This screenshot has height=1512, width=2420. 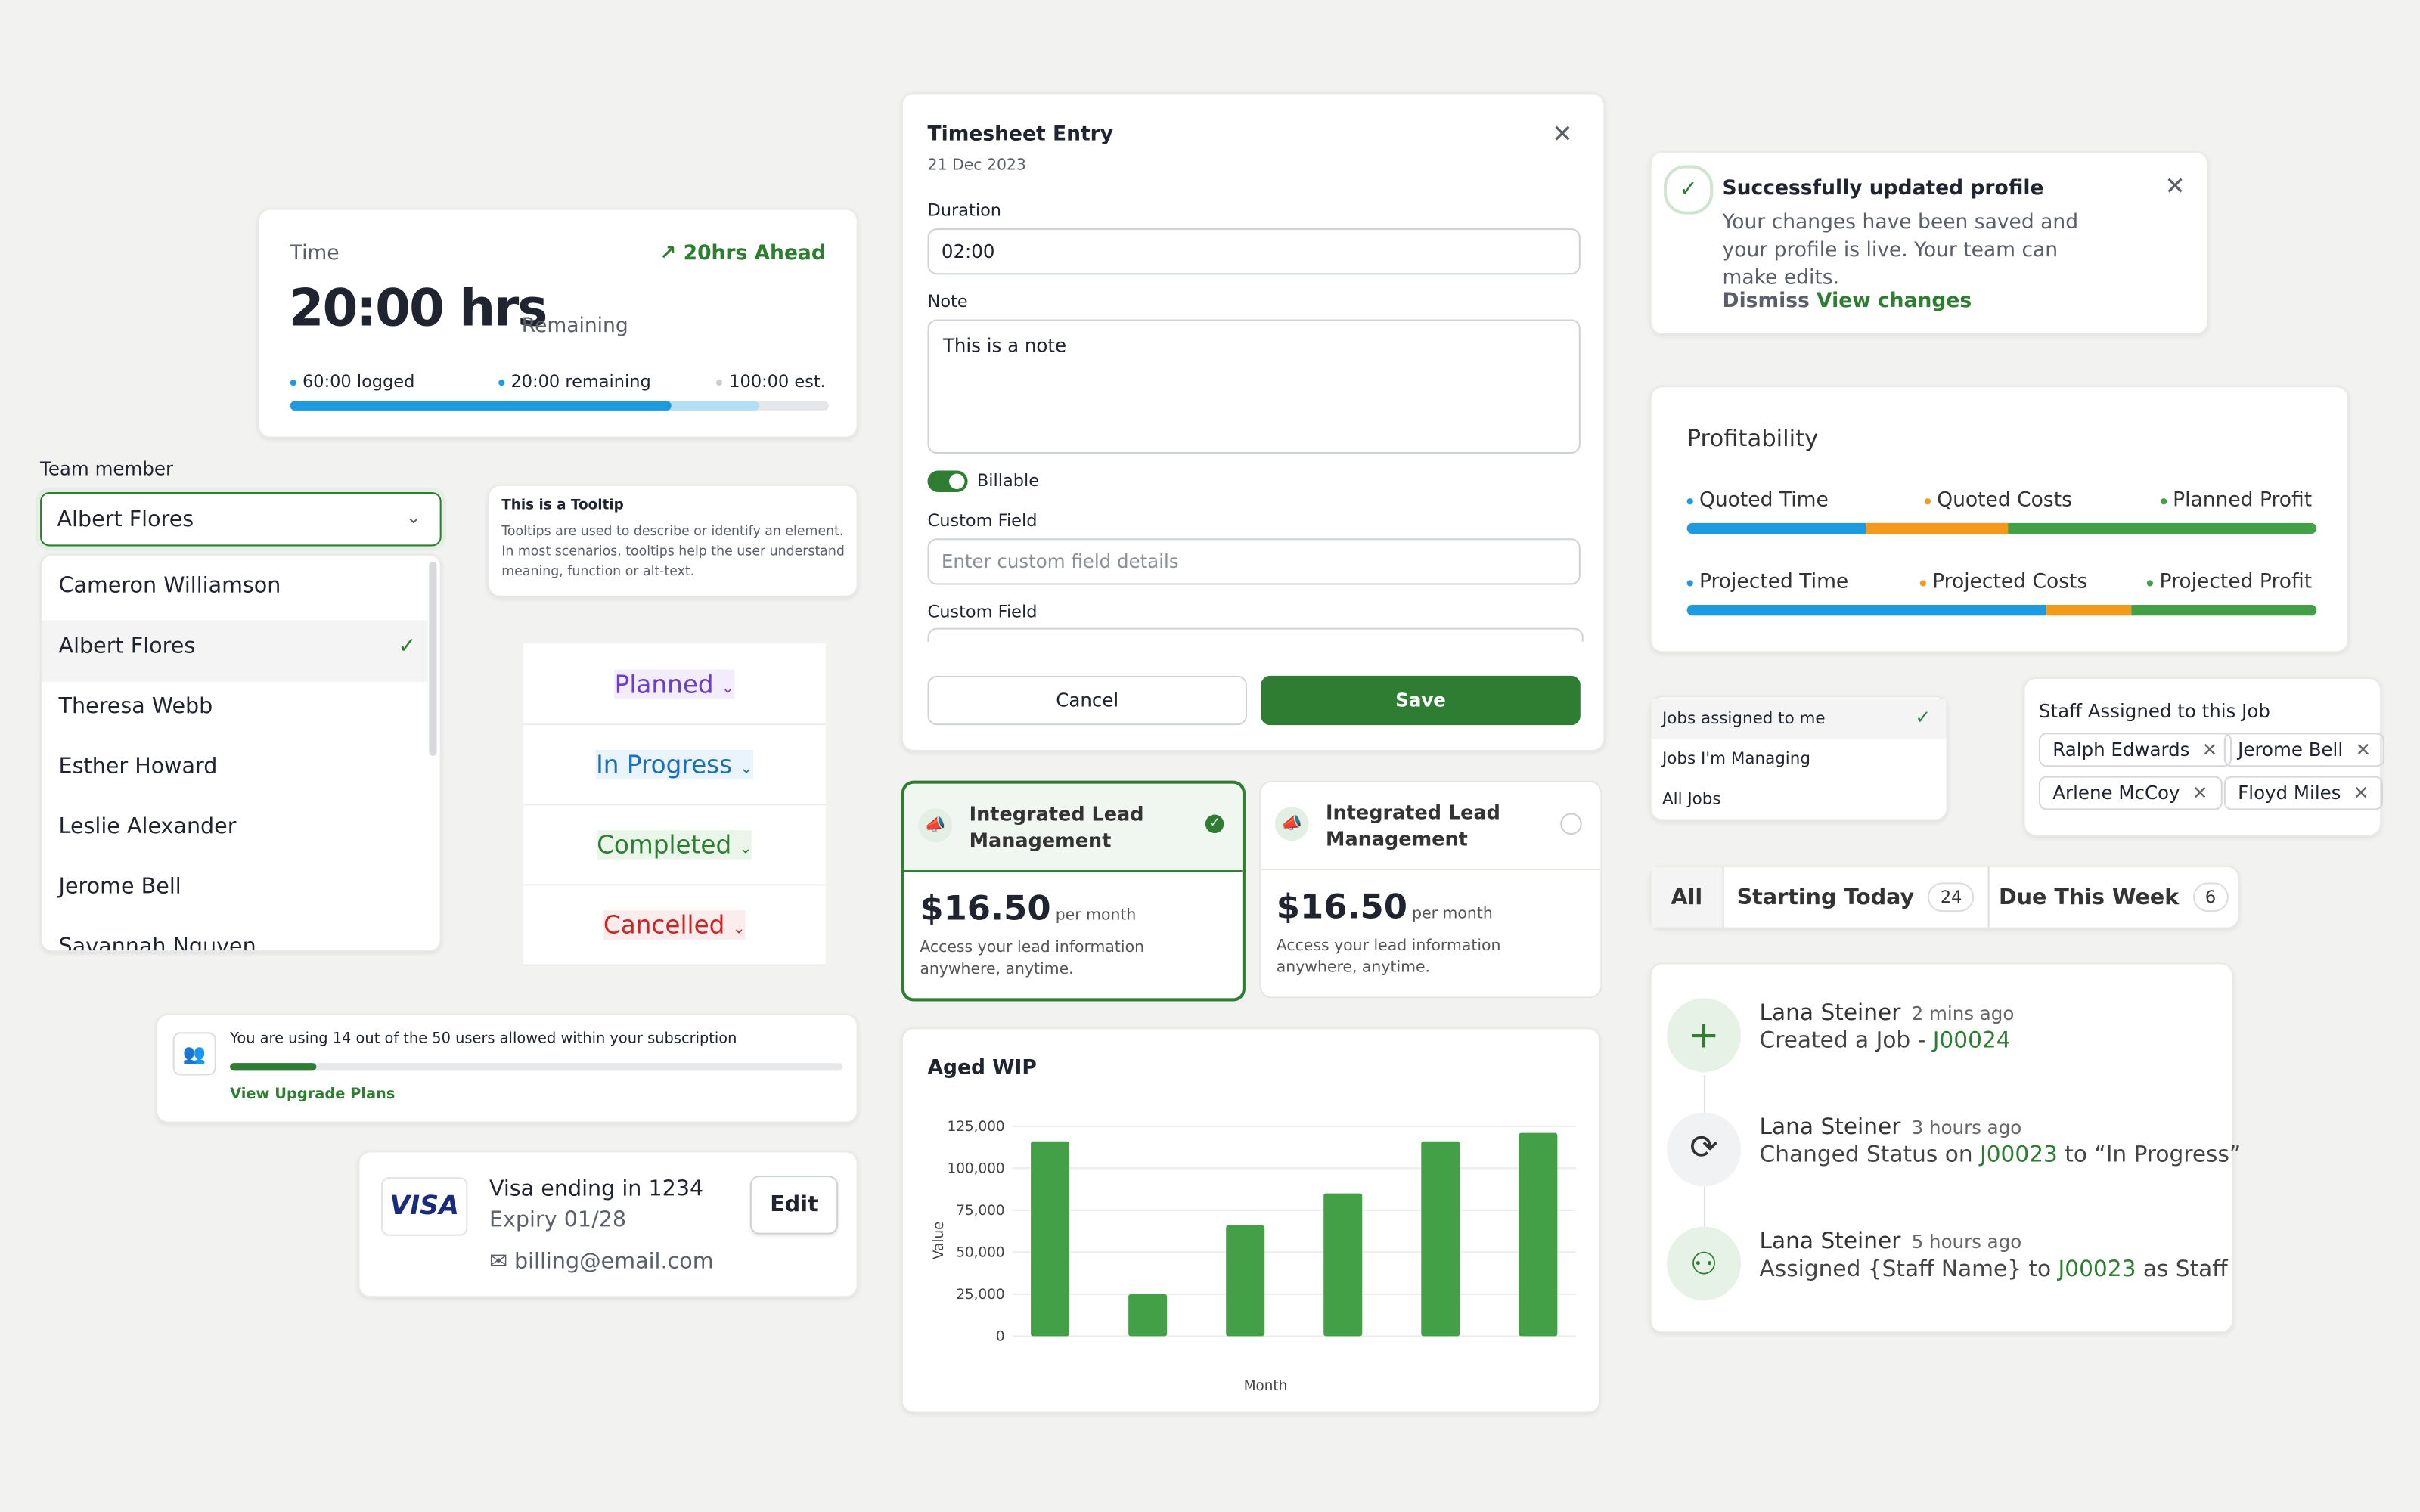 What do you see at coordinates (664, 763) in the screenshot?
I see `status-text: In Progress` at bounding box center [664, 763].